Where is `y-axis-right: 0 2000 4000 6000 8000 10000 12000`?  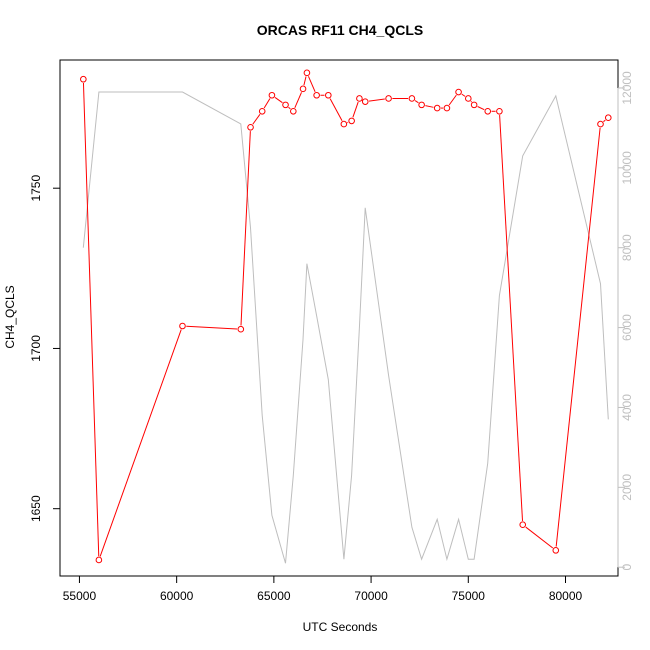 y-axis-right: 0 2000 4000 6000 8000 10000 12000 is located at coordinates (625, 321).